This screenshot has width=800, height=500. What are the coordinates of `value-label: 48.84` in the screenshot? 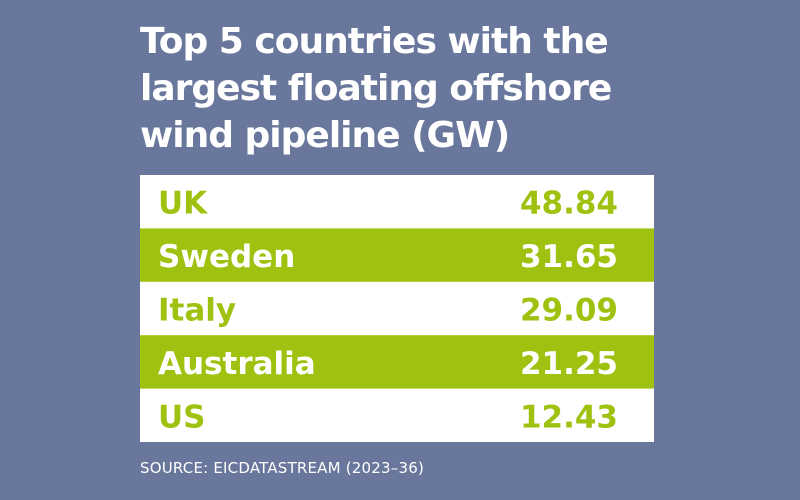 It's located at (569, 204).